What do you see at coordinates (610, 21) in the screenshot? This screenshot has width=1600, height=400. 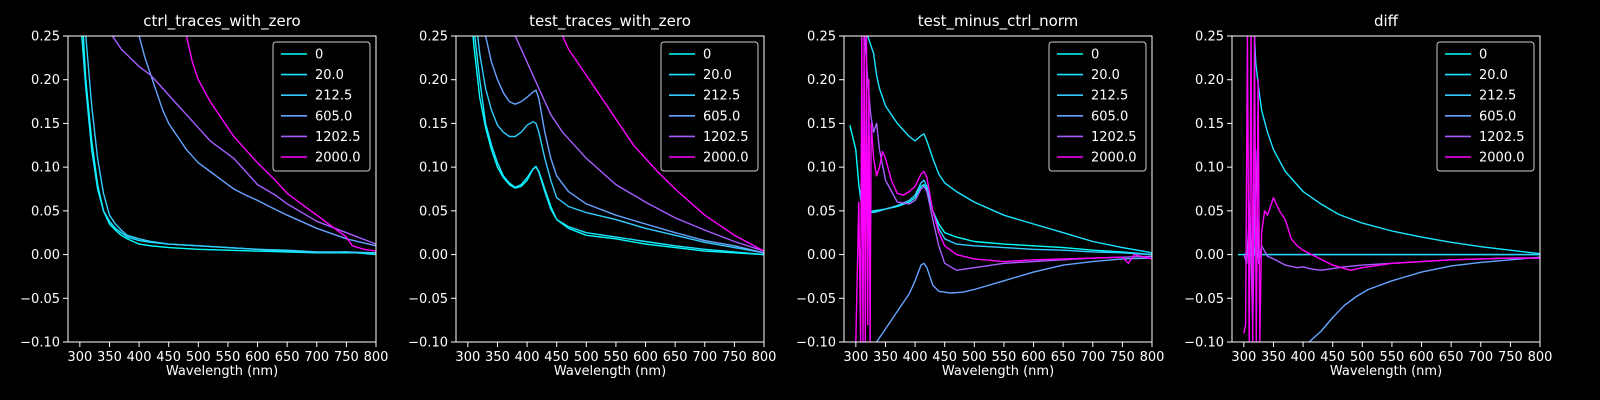 I see `chart-title: test_traces_with_zero` at bounding box center [610, 21].